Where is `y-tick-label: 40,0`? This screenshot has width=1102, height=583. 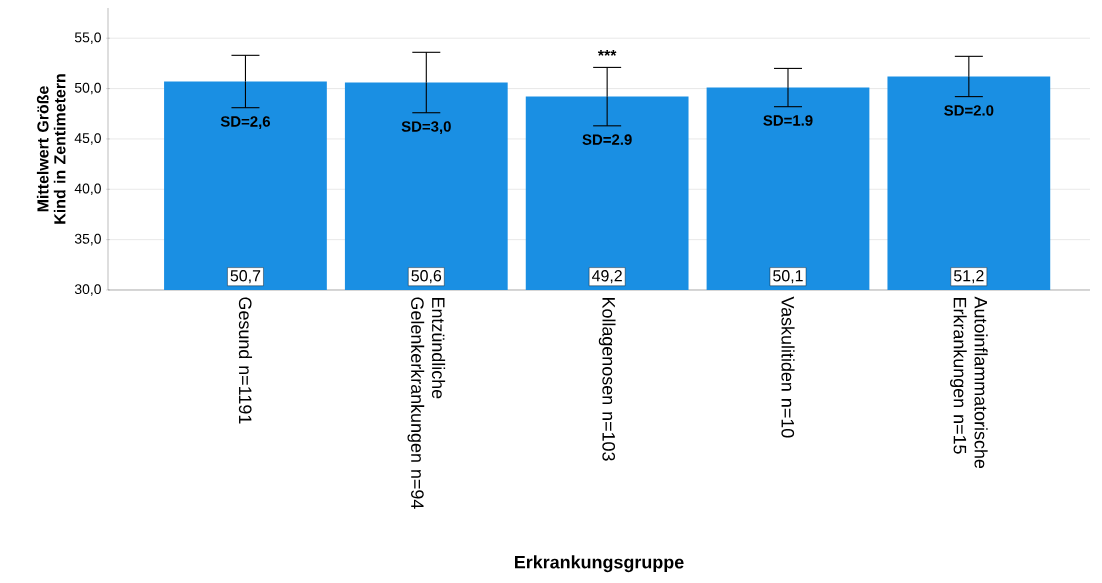 y-tick-label: 40,0 is located at coordinates (87, 189).